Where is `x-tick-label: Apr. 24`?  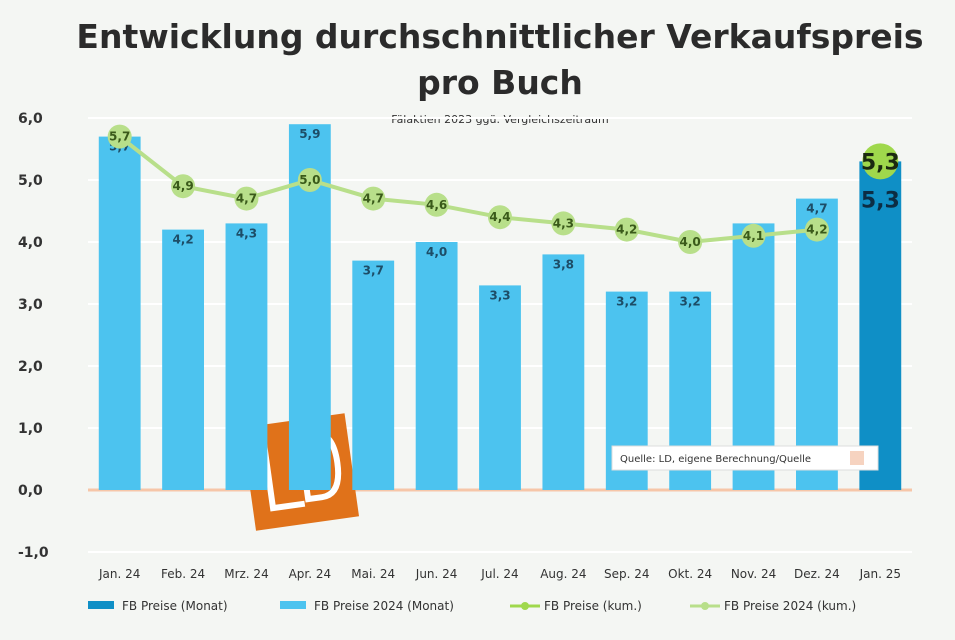
x-tick-label: Apr. 24 is located at coordinates (310, 574).